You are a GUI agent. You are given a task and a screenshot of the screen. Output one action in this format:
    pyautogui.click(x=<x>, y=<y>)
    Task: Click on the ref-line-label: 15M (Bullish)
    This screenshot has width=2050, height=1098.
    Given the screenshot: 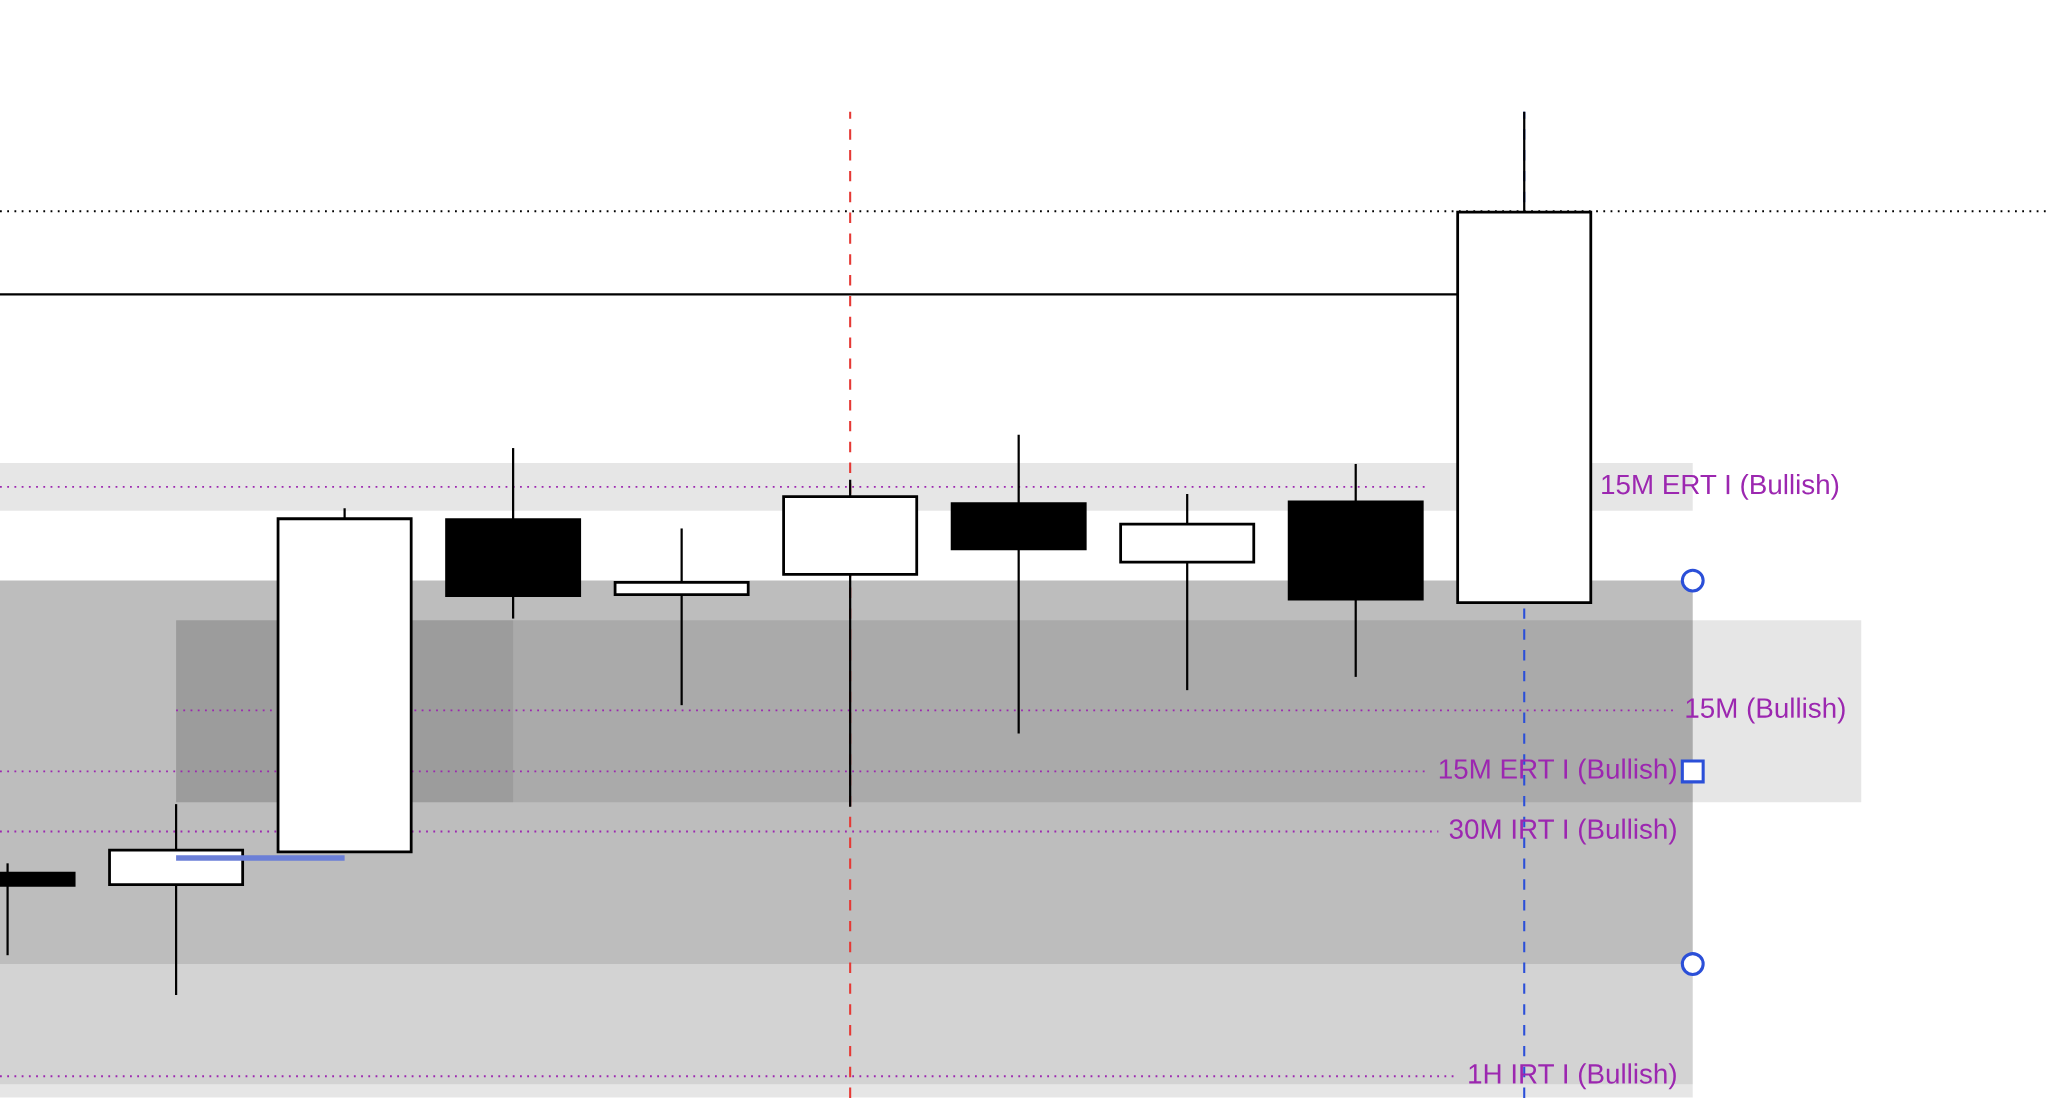 What is the action you would take?
    pyautogui.click(x=1765, y=710)
    